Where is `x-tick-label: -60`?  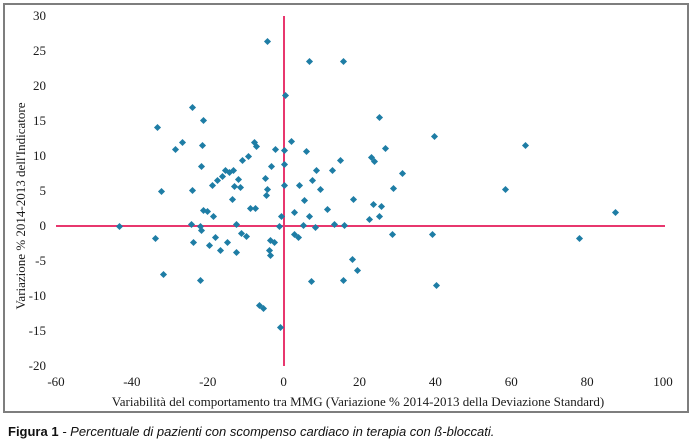
x-tick-label: -60 is located at coordinates (56, 381).